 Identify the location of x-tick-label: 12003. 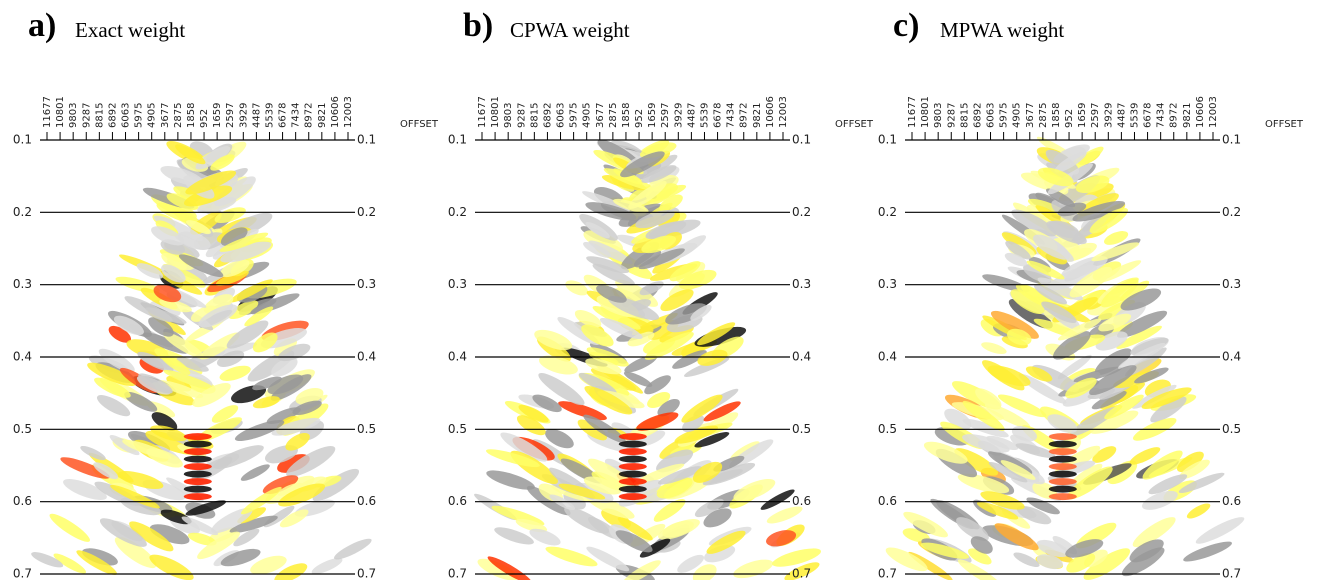
(1213, 112).